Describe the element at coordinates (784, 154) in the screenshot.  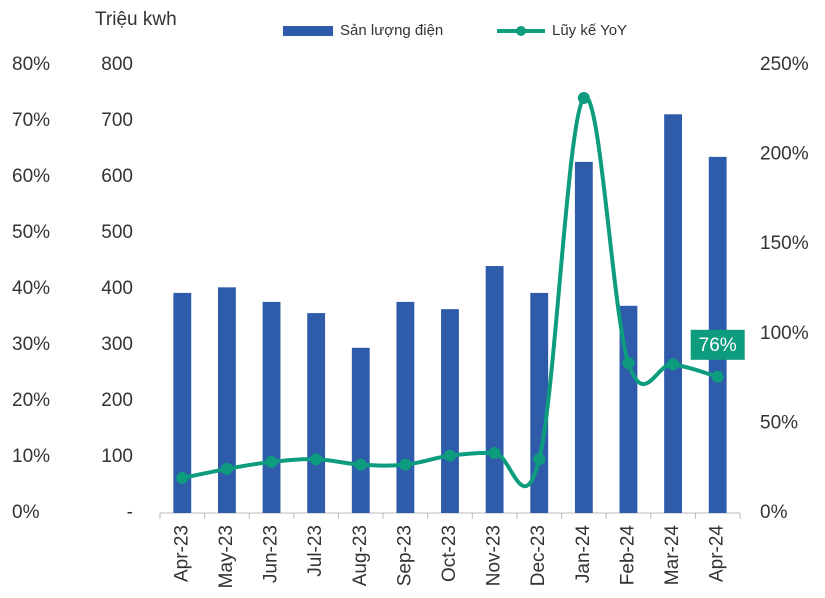
I see `y2-tick-label: 200%` at that location.